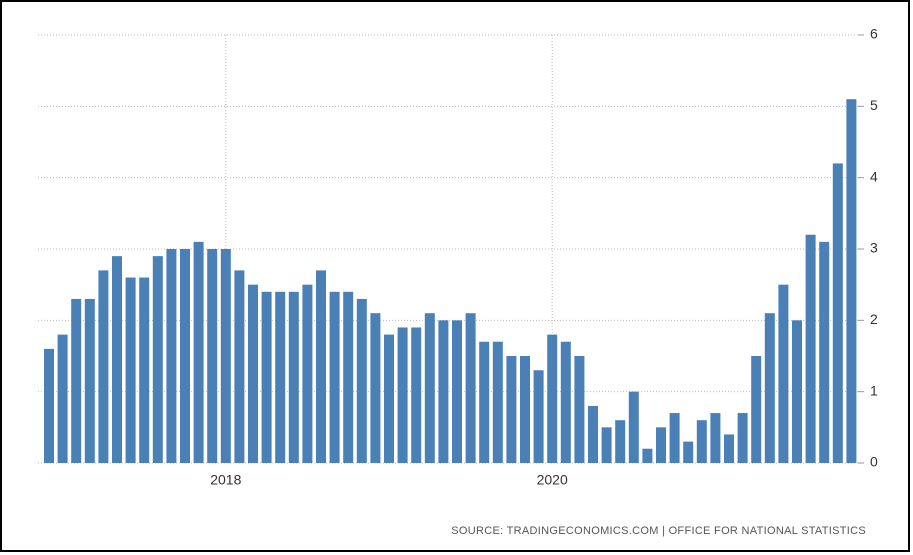  I want to click on y-tick-label: 4, so click(874, 176).